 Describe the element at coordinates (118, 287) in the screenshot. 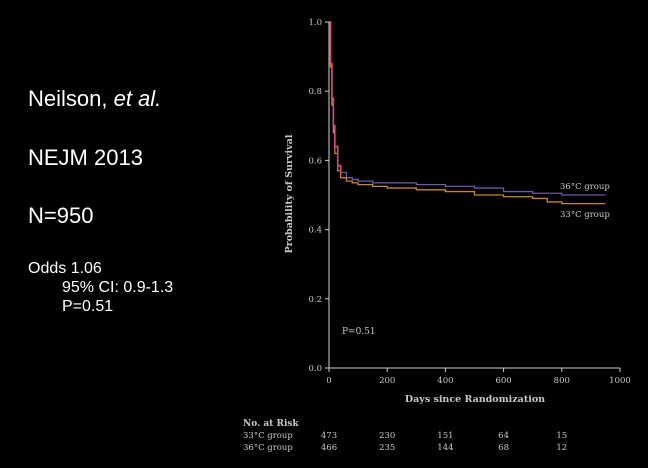

I see `ci-label: 95% CI: 0.9-1.3` at that location.